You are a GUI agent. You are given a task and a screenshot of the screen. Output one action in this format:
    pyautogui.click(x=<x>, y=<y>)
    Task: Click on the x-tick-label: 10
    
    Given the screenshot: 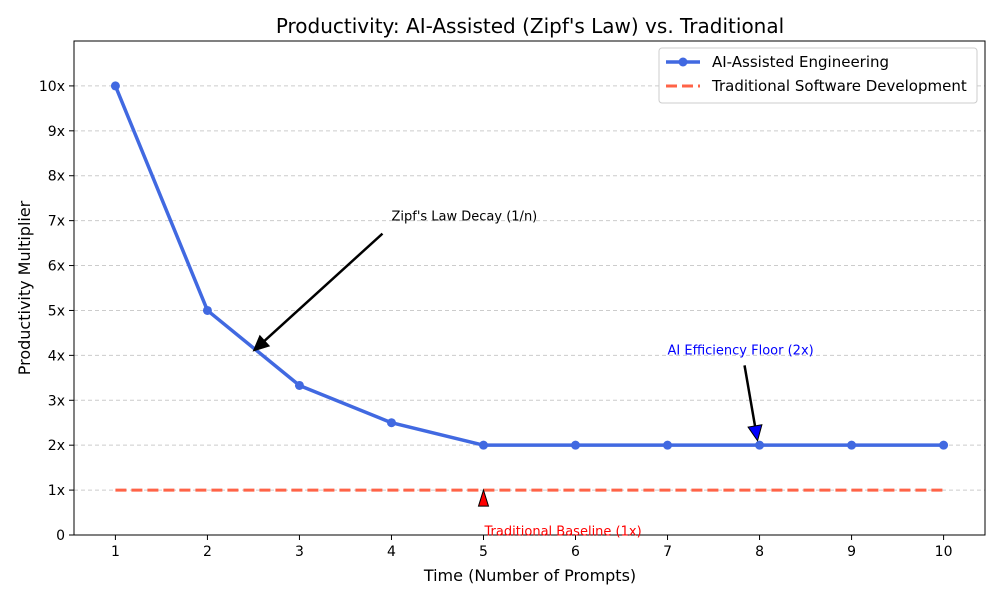 What is the action you would take?
    pyautogui.click(x=944, y=552)
    